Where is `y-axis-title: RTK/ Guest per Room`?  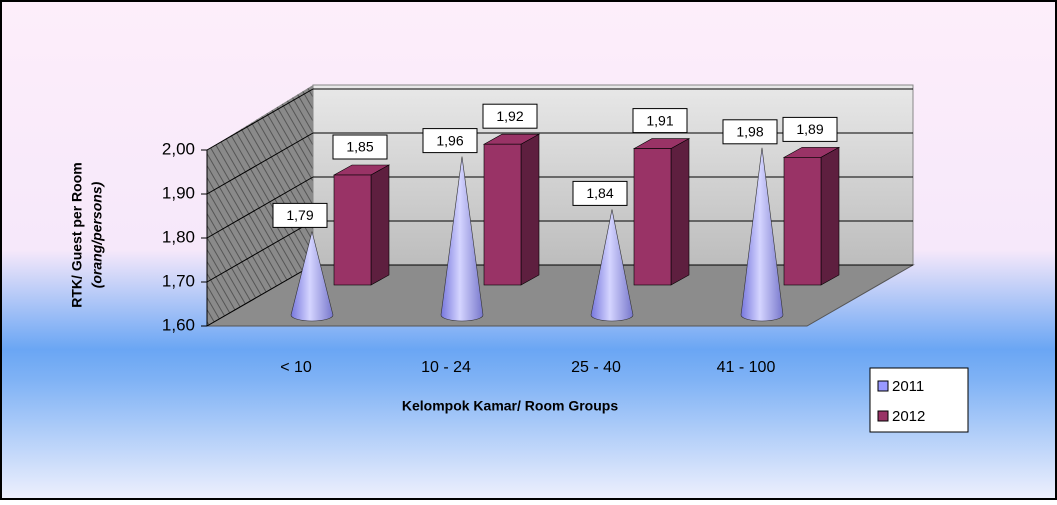 y-axis-title: RTK/ Guest per Room is located at coordinates (77, 234).